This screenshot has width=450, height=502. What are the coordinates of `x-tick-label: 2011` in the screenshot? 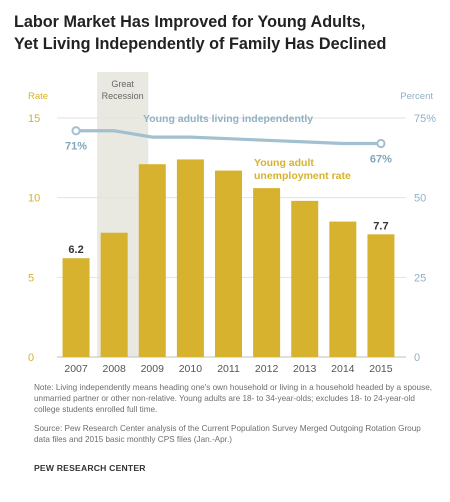 It's located at (228, 369).